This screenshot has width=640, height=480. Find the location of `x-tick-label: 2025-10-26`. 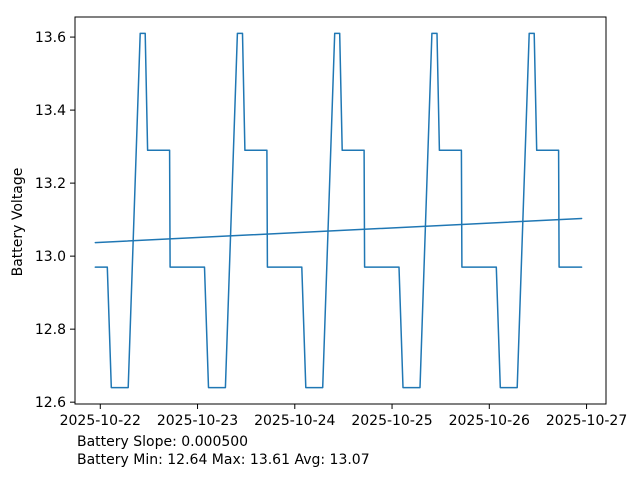

x-tick-label: 2025-10-26 is located at coordinates (489, 421).